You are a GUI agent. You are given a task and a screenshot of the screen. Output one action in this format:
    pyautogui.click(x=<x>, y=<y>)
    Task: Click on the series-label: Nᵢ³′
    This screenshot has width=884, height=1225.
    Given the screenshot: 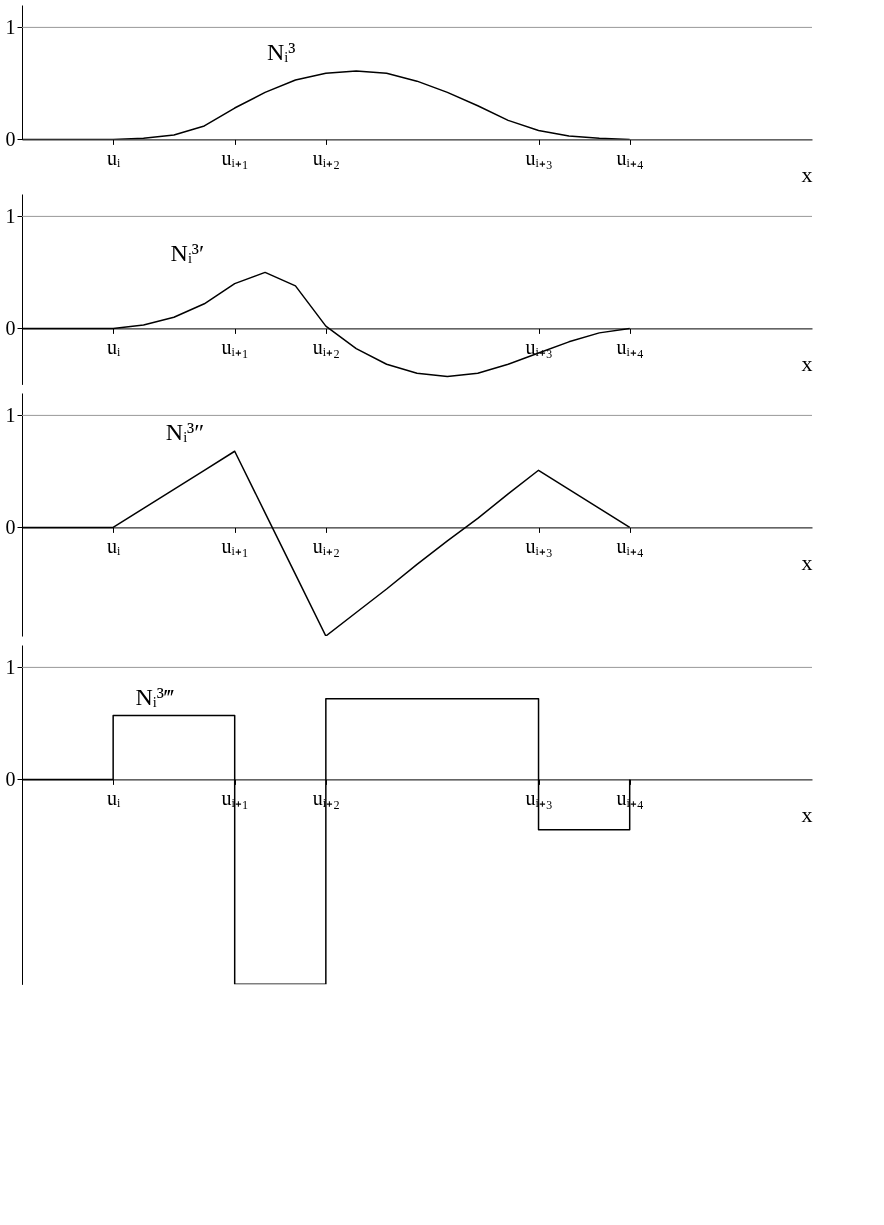 What is the action you would take?
    pyautogui.click(x=187, y=253)
    